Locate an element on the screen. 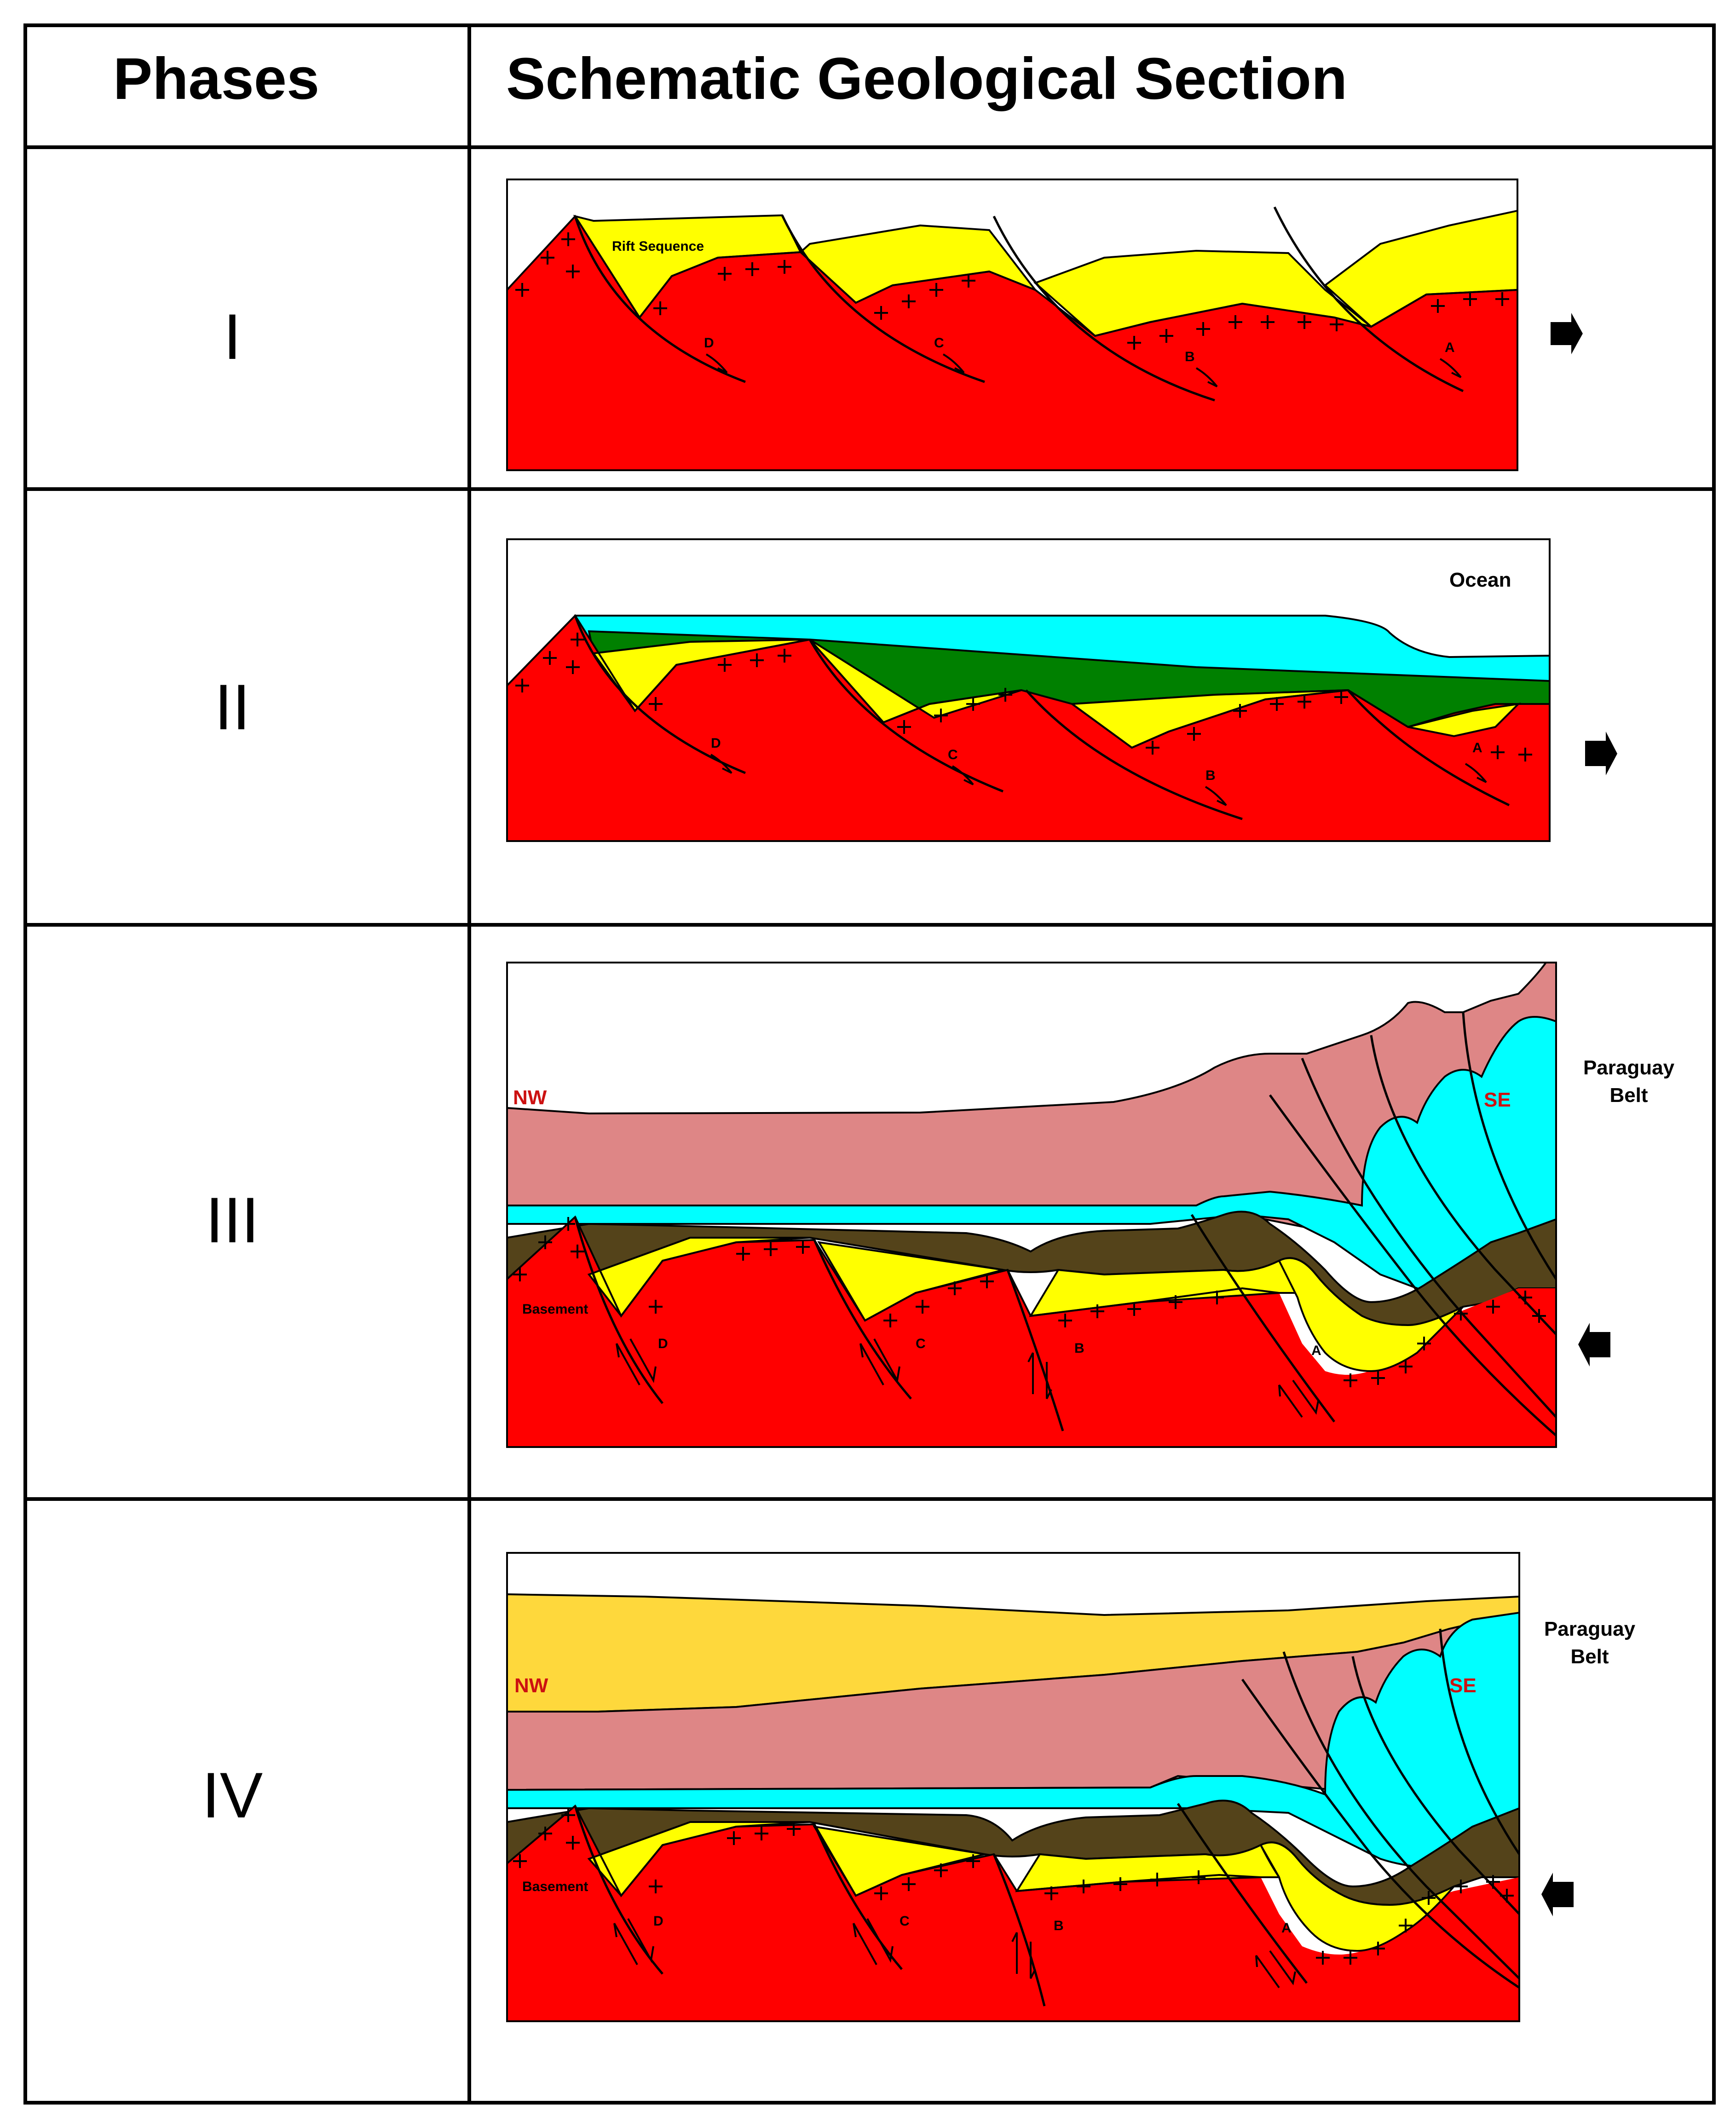  phase-label-3: III is located at coordinates (233, 1220).